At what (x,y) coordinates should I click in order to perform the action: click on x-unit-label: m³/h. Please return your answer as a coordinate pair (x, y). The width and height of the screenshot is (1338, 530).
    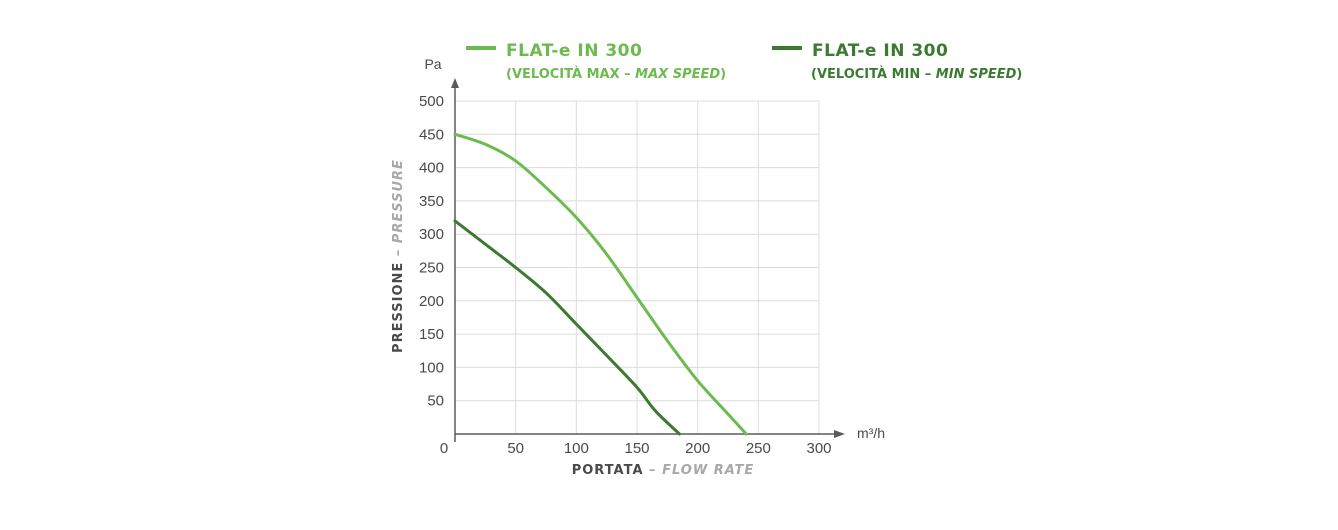
    Looking at the image, I should click on (871, 433).